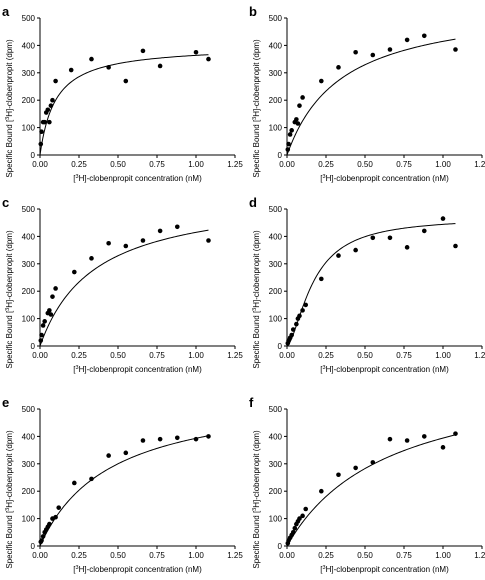 The image size is (485, 580). What do you see at coordinates (253, 11) in the screenshot?
I see `panel-letter: b` at bounding box center [253, 11].